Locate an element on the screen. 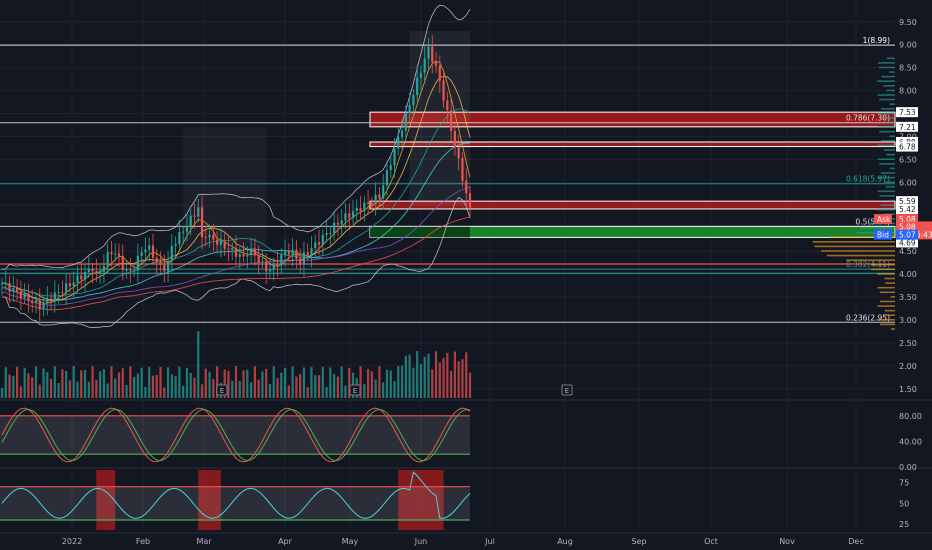 This screenshot has width=932, height=550. price-tick-label: 9.50 is located at coordinates (908, 22).